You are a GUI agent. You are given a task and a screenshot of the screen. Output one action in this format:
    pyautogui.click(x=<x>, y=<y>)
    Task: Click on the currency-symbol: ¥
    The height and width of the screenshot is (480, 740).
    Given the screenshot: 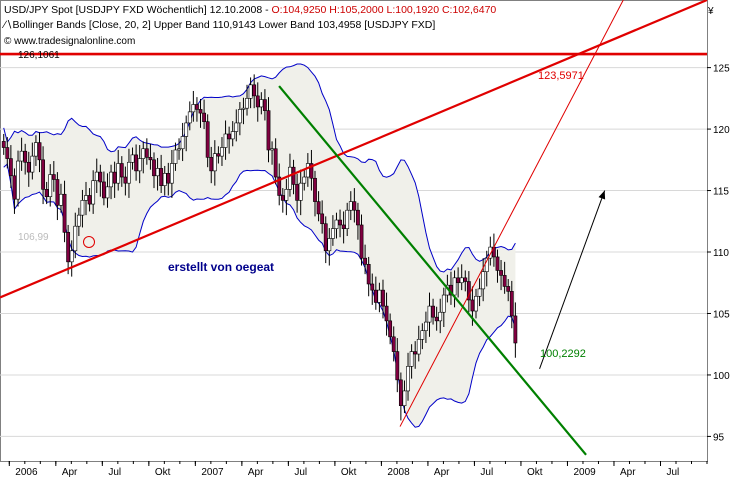 What is the action you would take?
    pyautogui.click(x=710, y=11)
    